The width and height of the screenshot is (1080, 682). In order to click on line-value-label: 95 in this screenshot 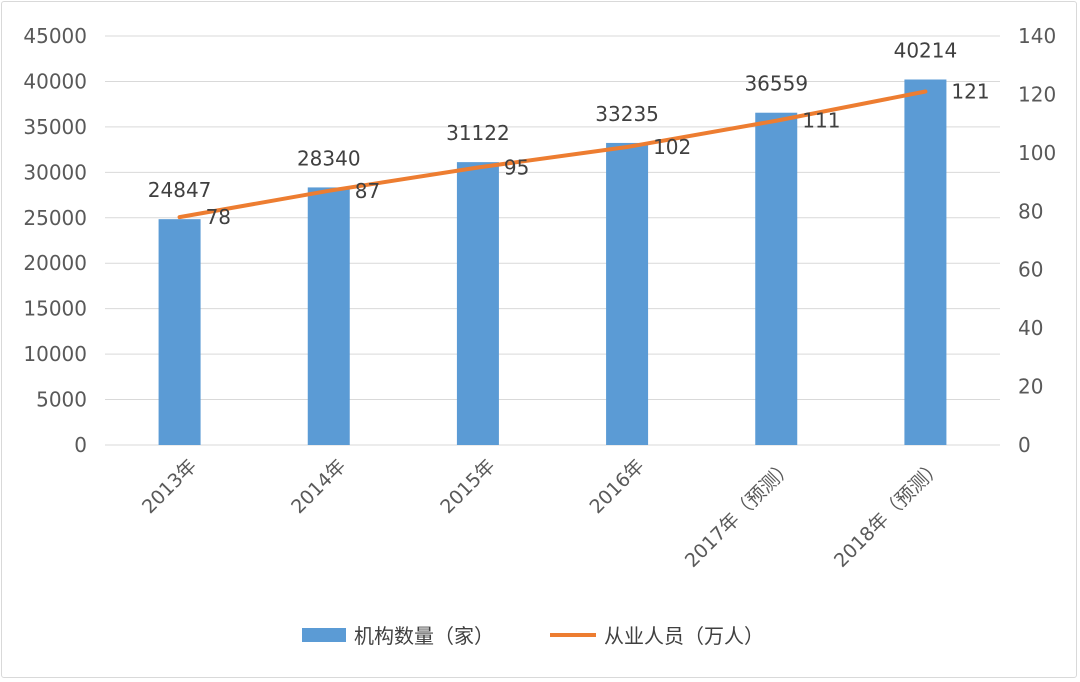, I will do `click(516, 167)`.